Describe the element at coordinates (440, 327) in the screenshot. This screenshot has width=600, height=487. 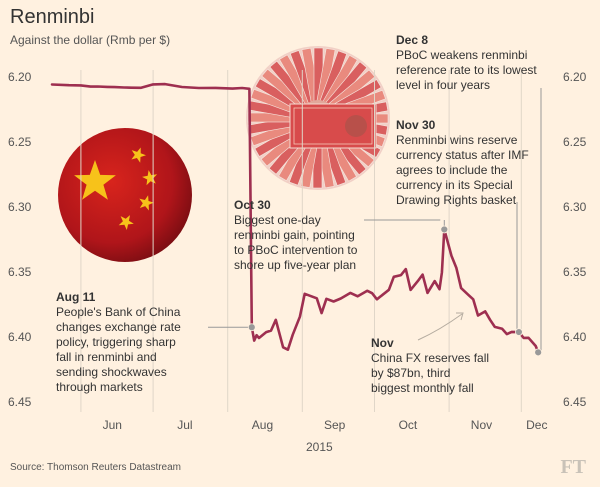
I see `leader-nov-arrow` at that location.